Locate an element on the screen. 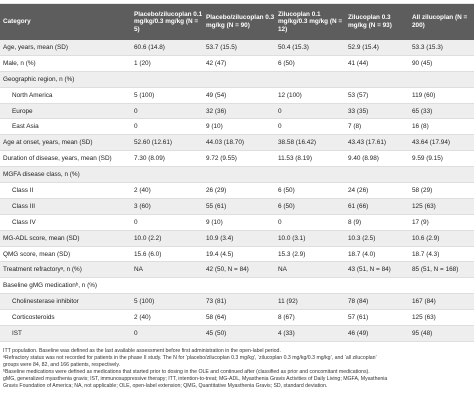 This screenshot has height=409, width=474. cell-zilucoplan-0-3: 18.7 (4.0) is located at coordinates (362, 254).